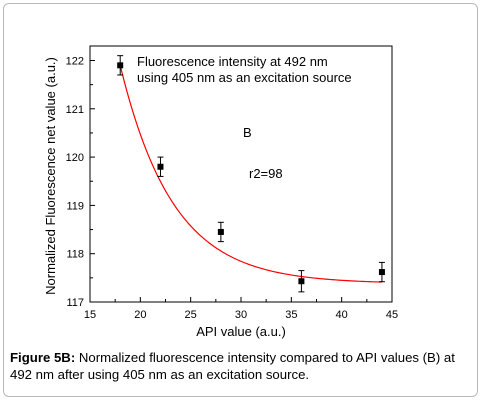 This screenshot has width=483, height=402. What do you see at coordinates (75, 61) in the screenshot?
I see `y-tick-label: 122` at bounding box center [75, 61].